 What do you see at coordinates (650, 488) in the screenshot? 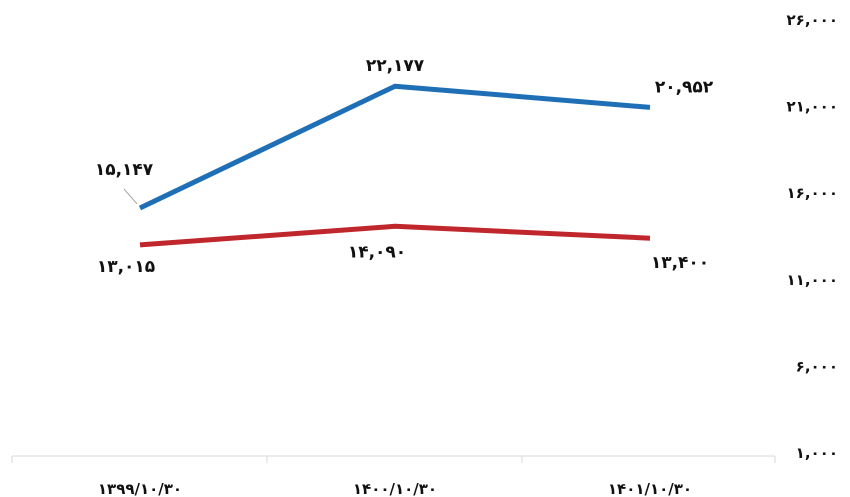
I see `x-tick-label: ۱۴۰۱/۱۰/۳۰` at bounding box center [650, 488].